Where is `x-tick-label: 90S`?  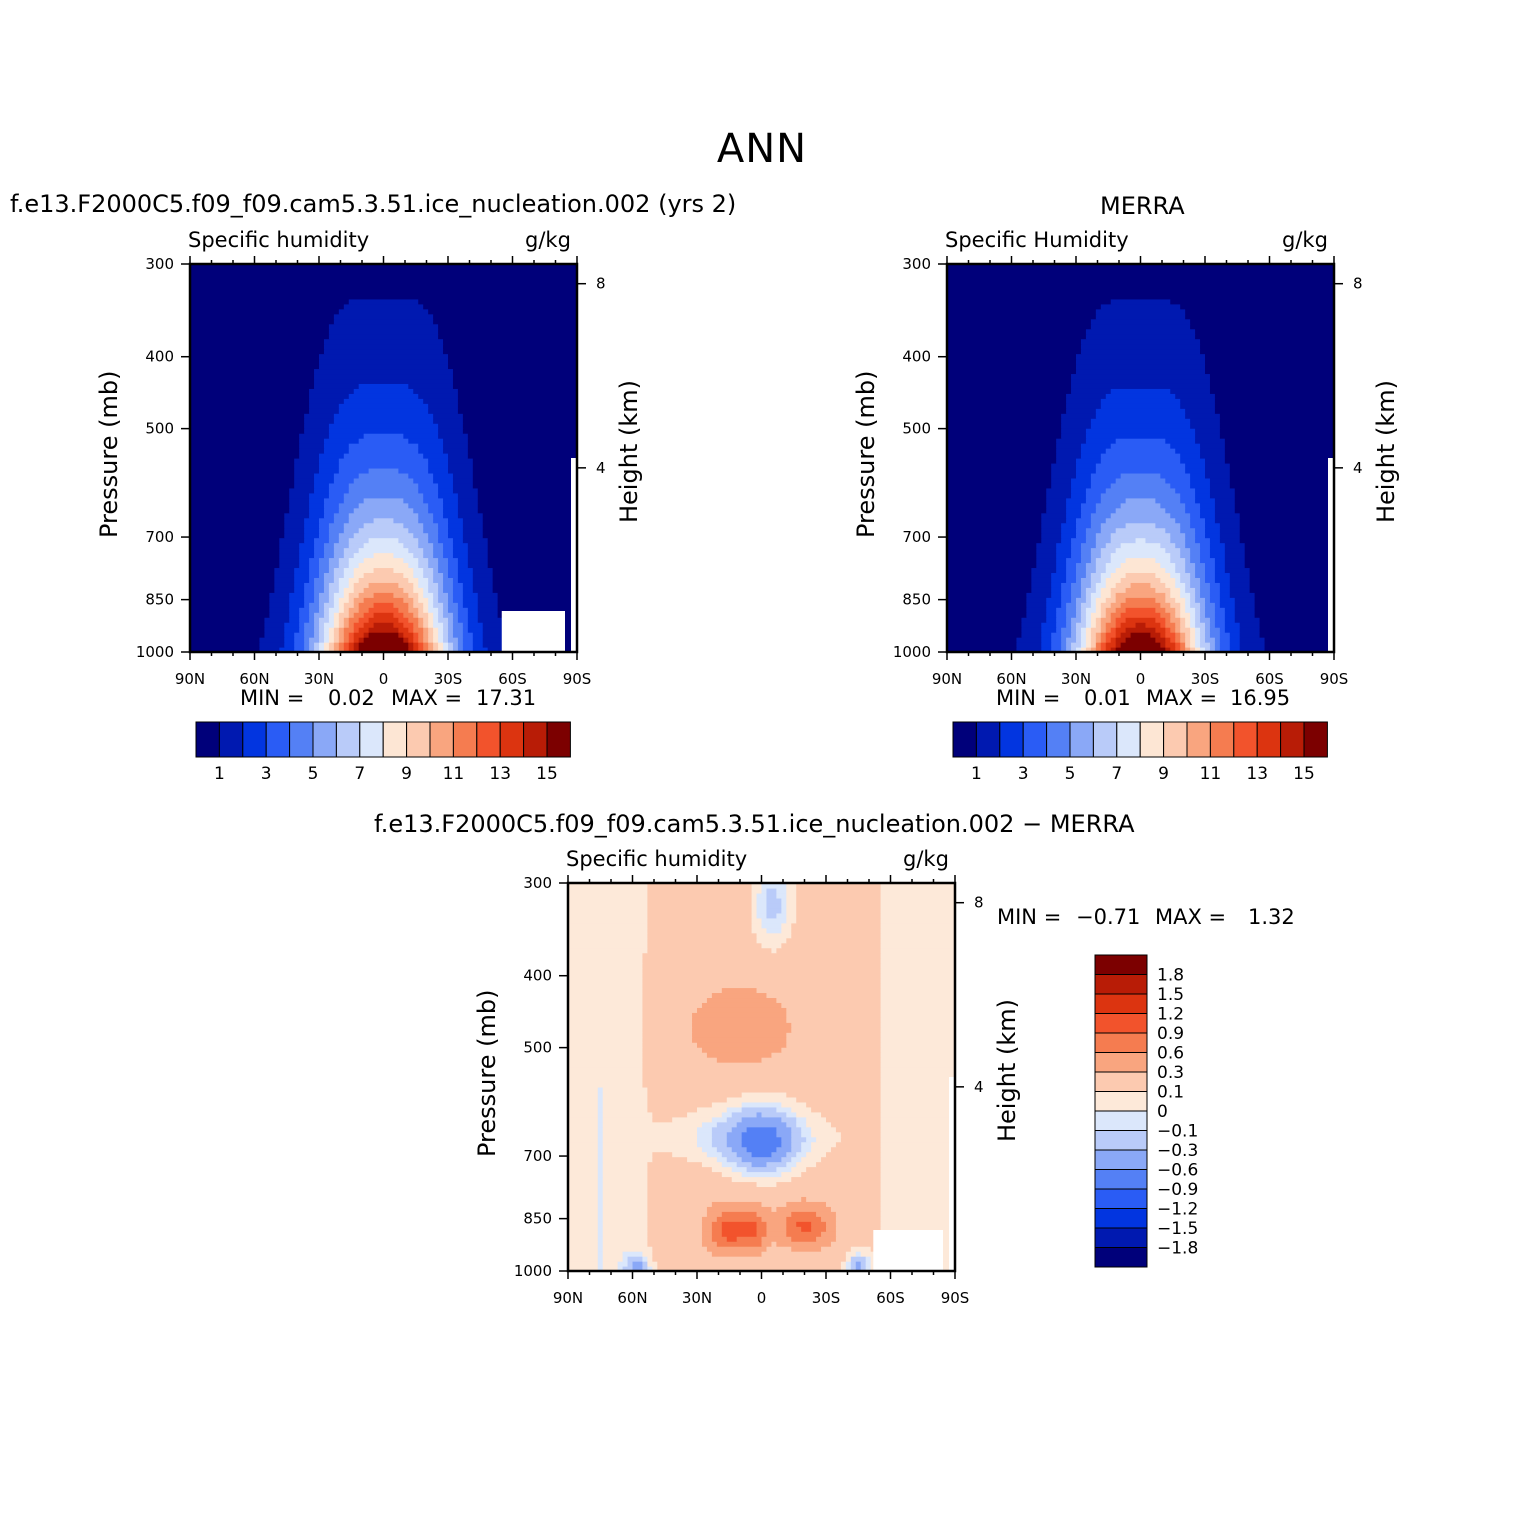 x-tick-label: 90S is located at coordinates (1334, 679).